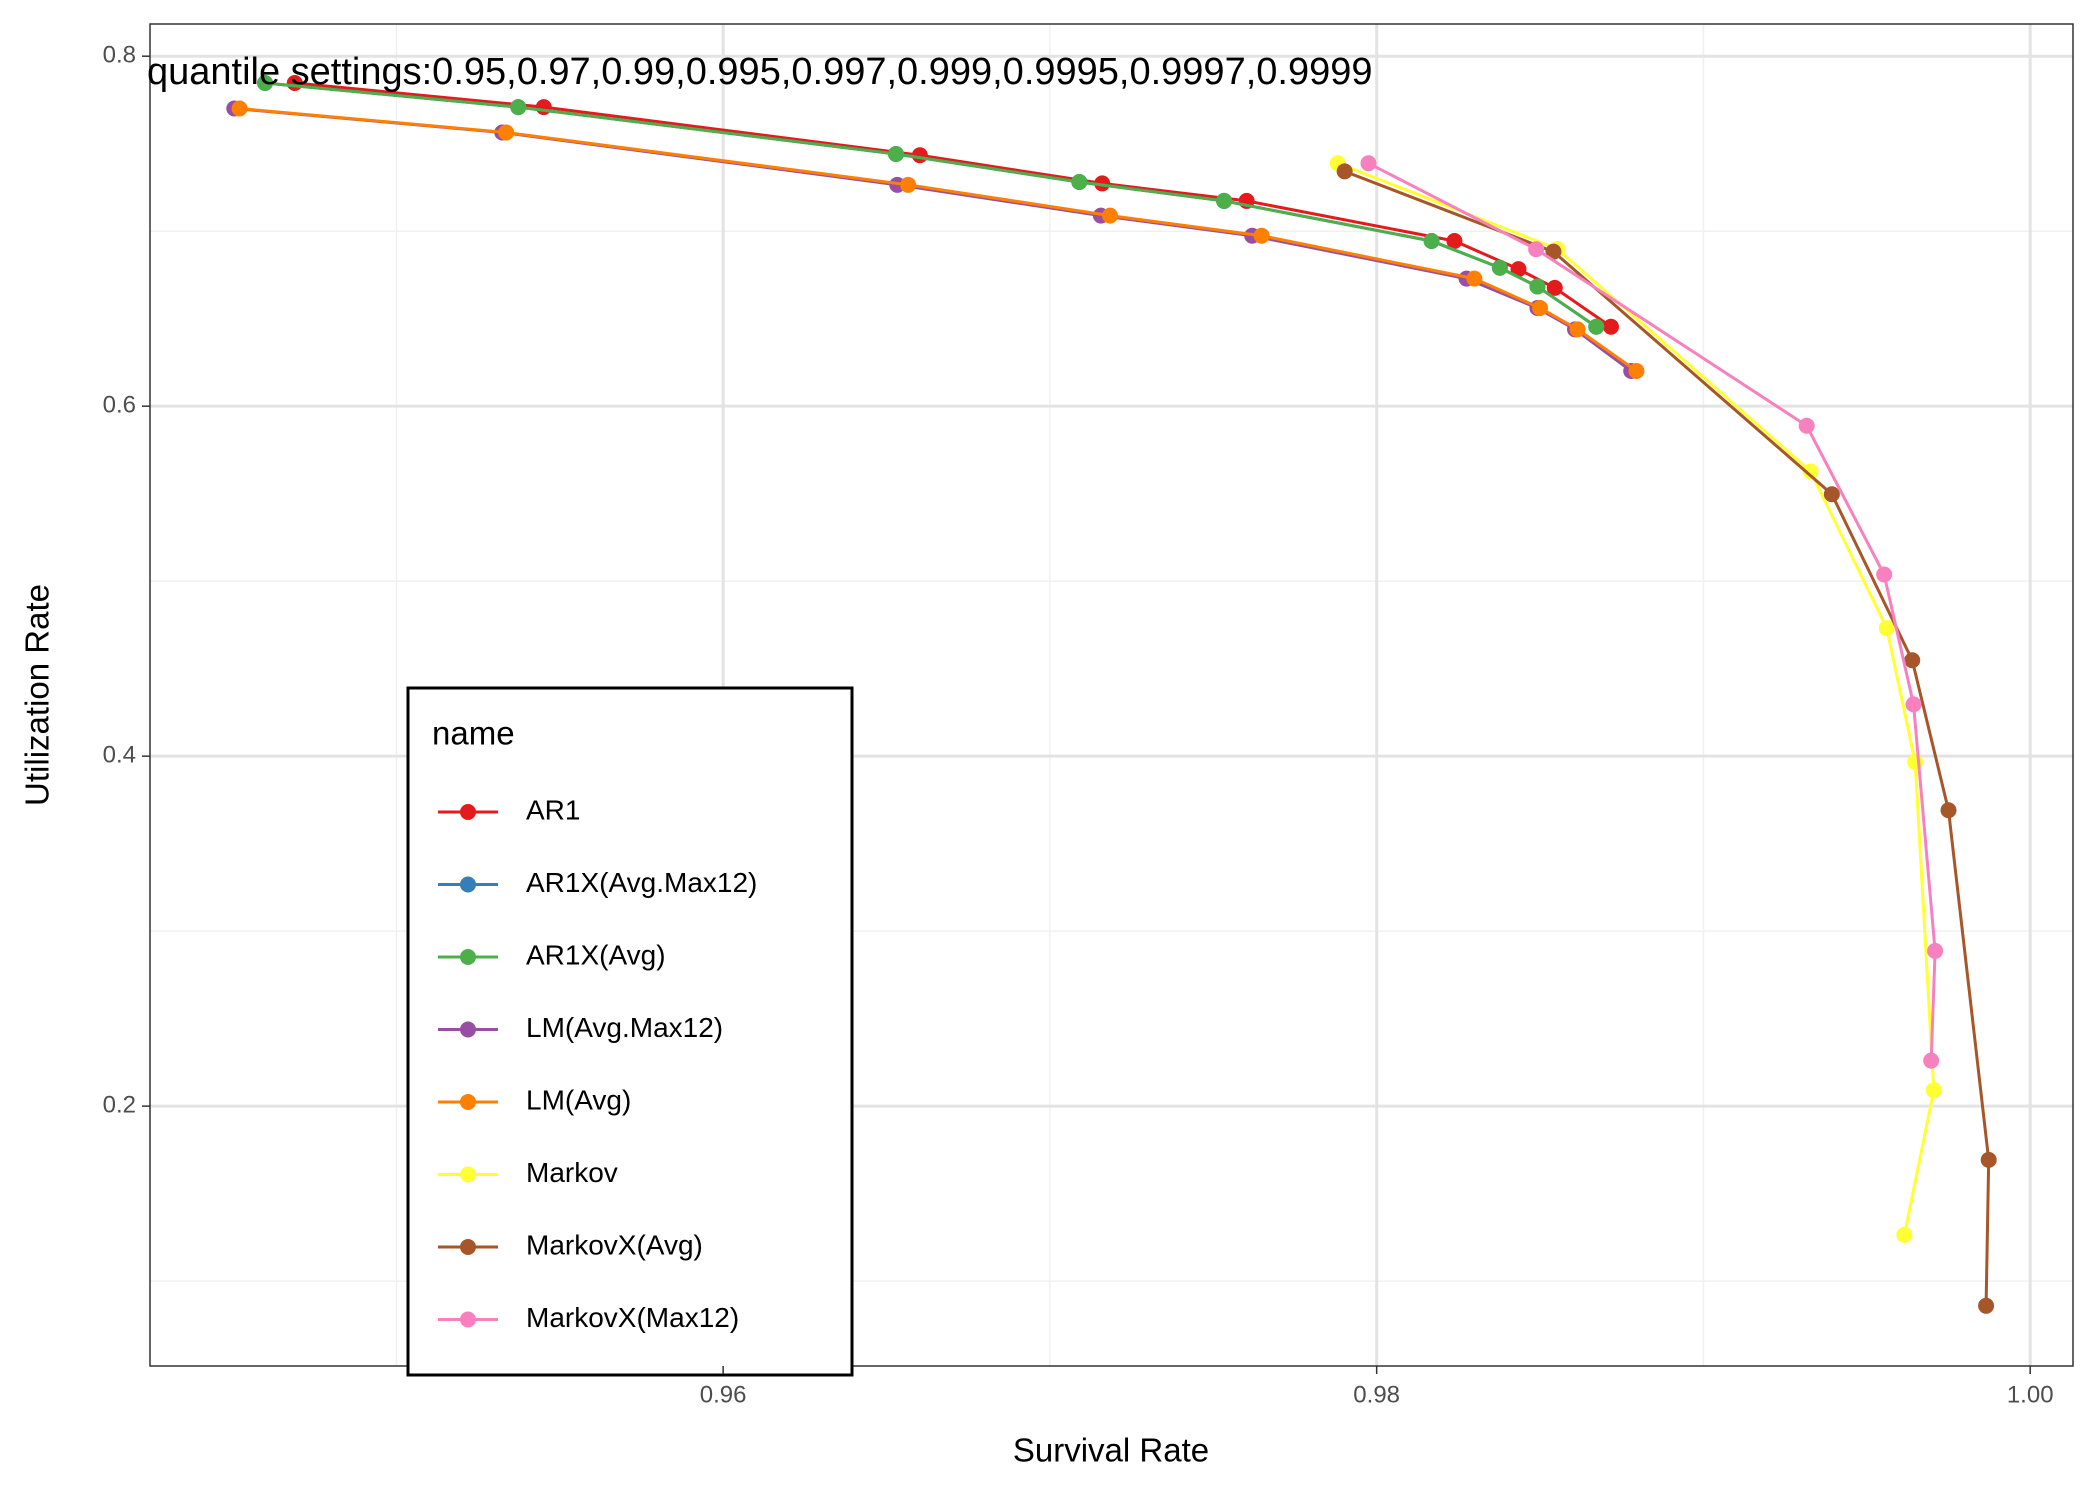  What do you see at coordinates (578, 1099) in the screenshot?
I see `legend-label: LM(Avg)` at bounding box center [578, 1099].